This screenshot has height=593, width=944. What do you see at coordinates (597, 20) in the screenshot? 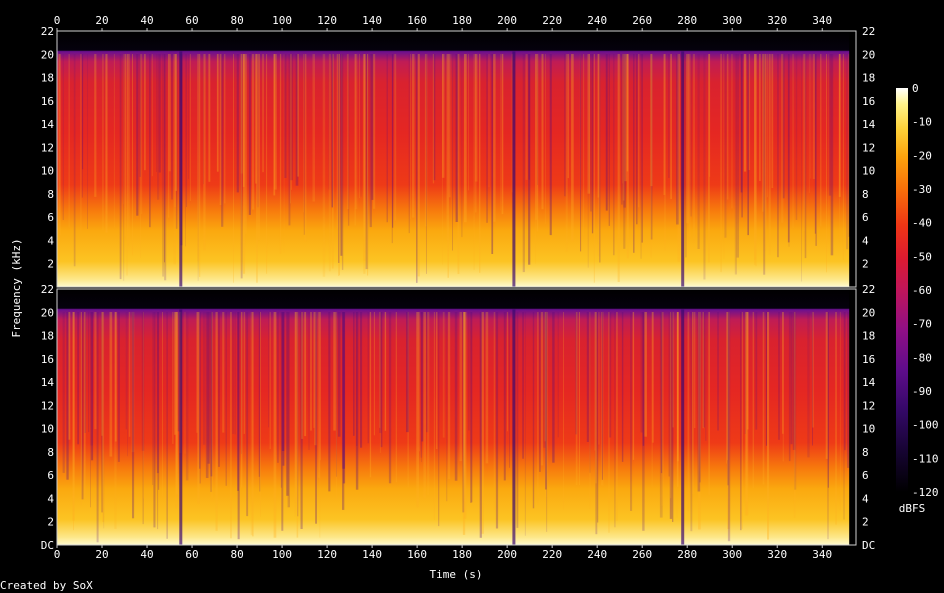
I see `x-tick-label-top: 240` at bounding box center [597, 20].